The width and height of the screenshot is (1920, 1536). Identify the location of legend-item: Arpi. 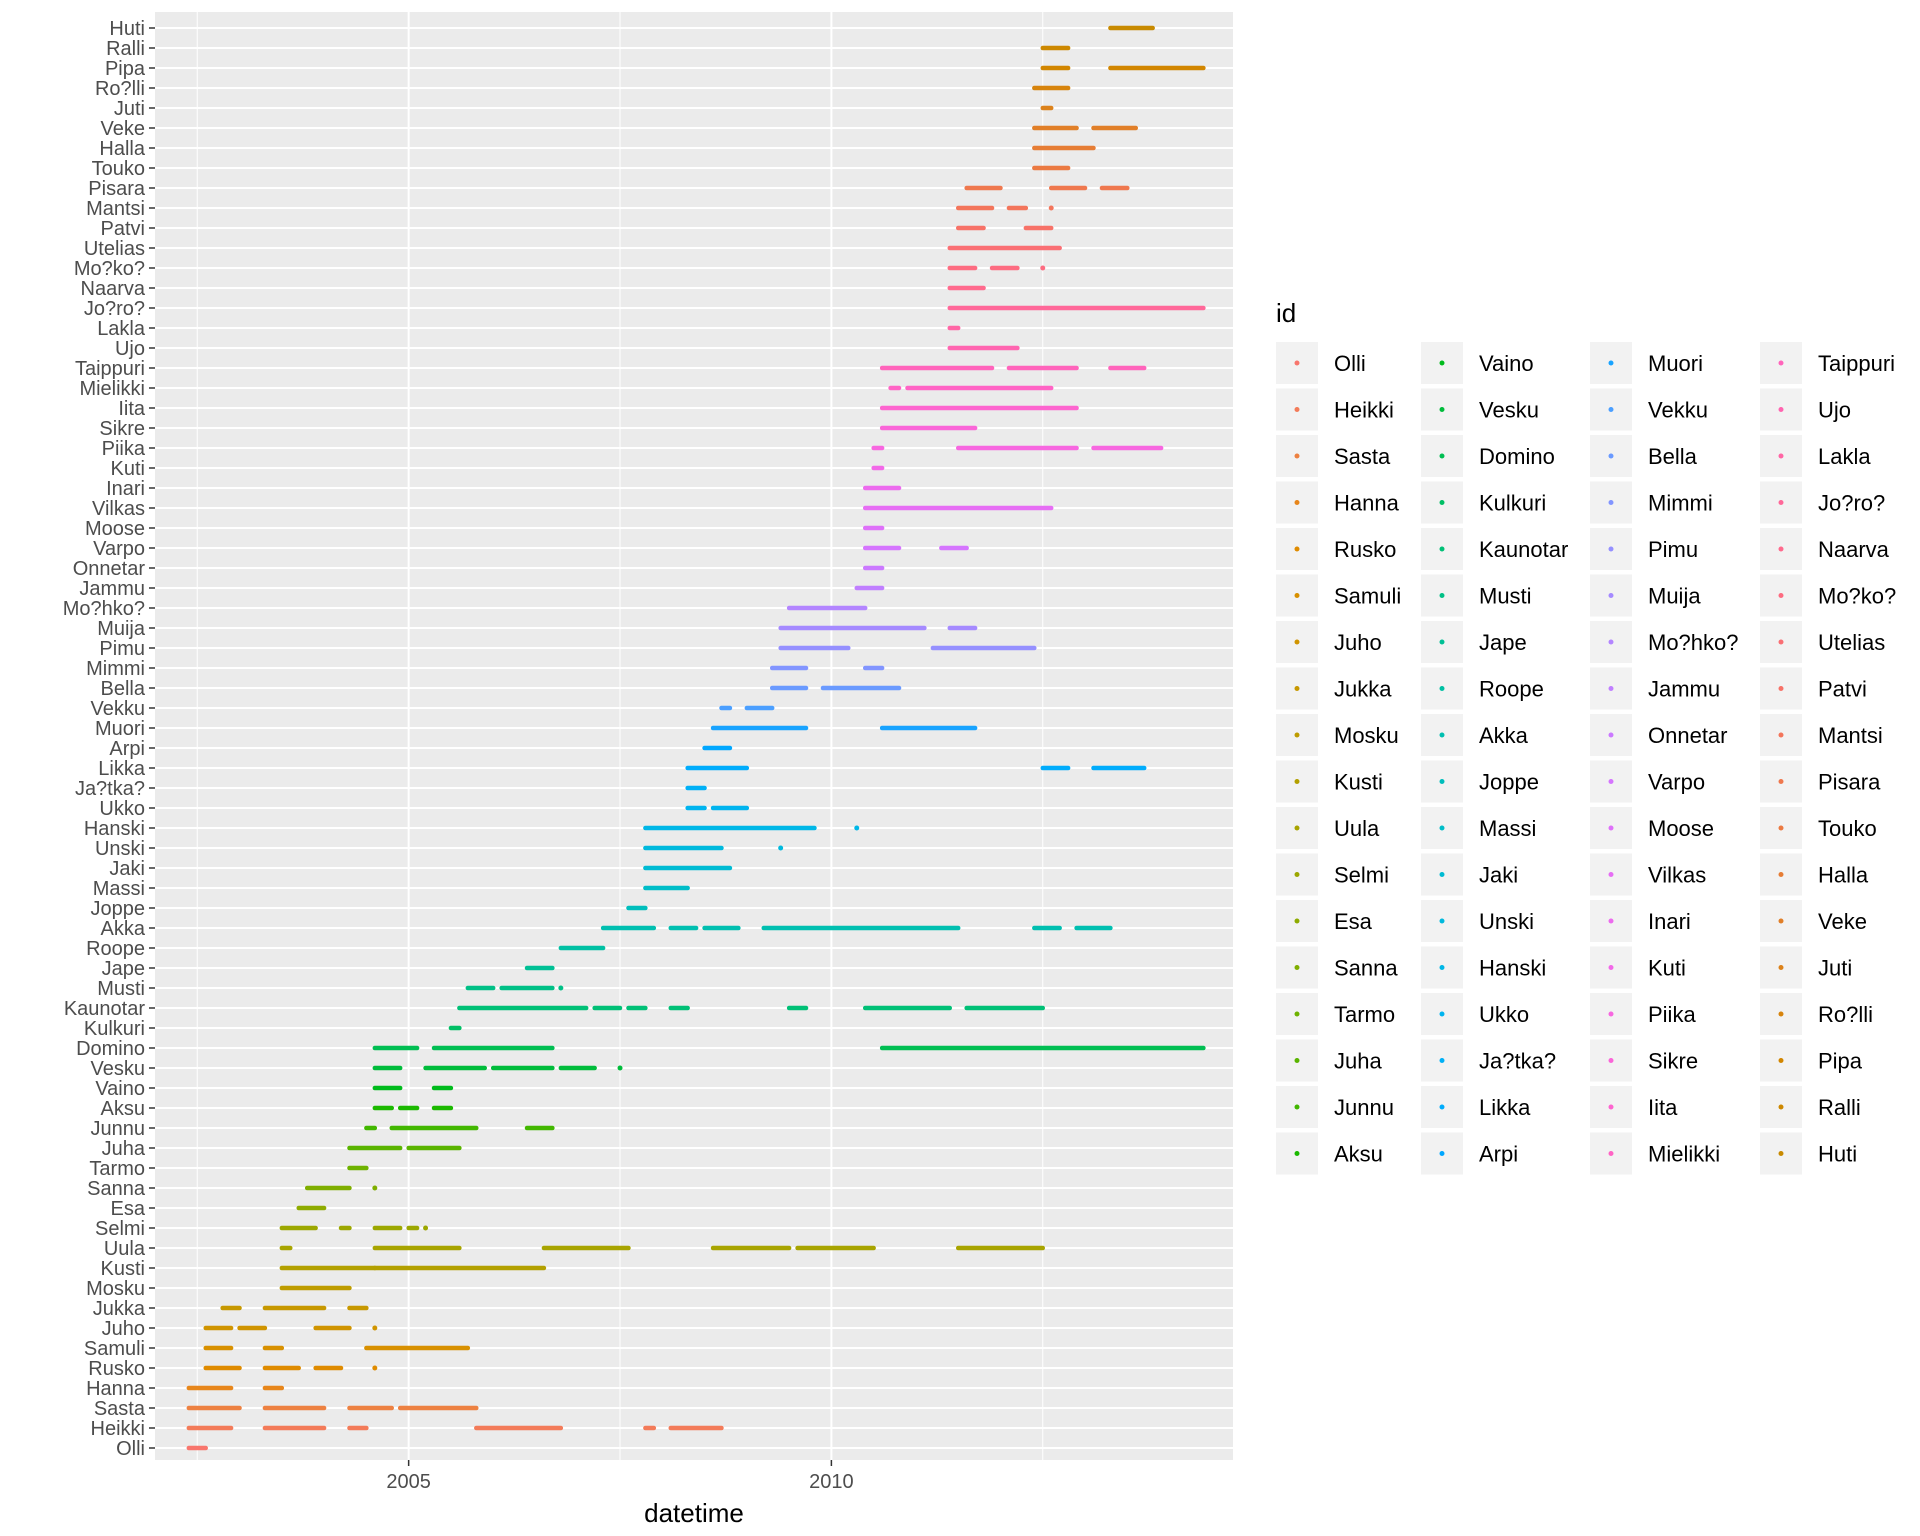
(1469, 1153).